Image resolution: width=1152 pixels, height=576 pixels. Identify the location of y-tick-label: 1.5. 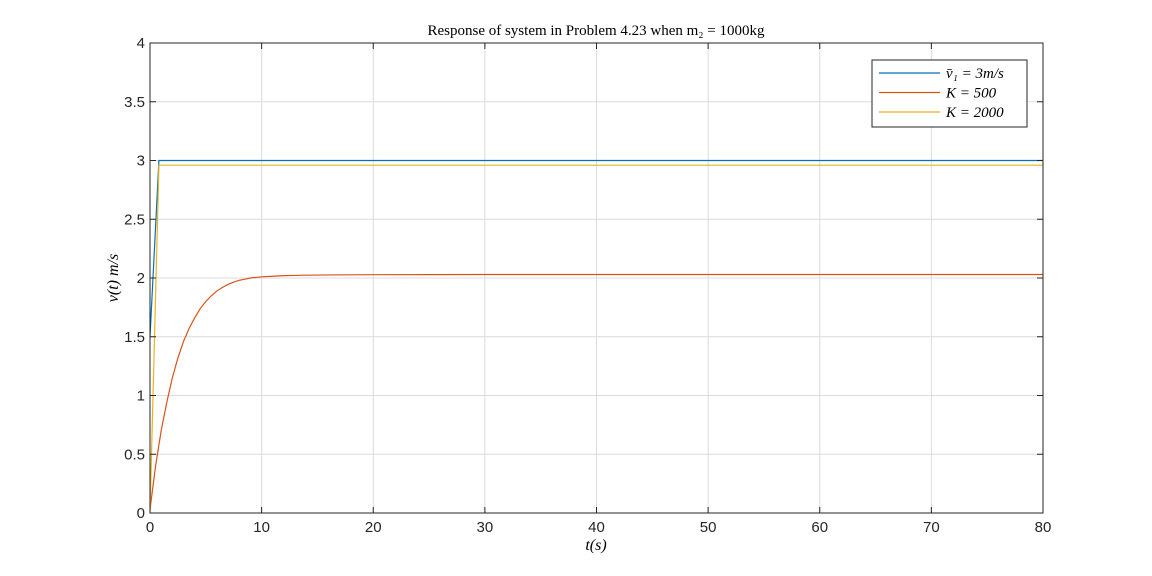
(134, 337).